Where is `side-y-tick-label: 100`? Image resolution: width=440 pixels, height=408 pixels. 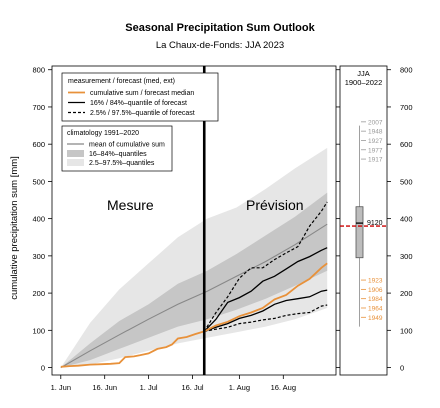 side-y-tick-label: 100 is located at coordinates (406, 330).